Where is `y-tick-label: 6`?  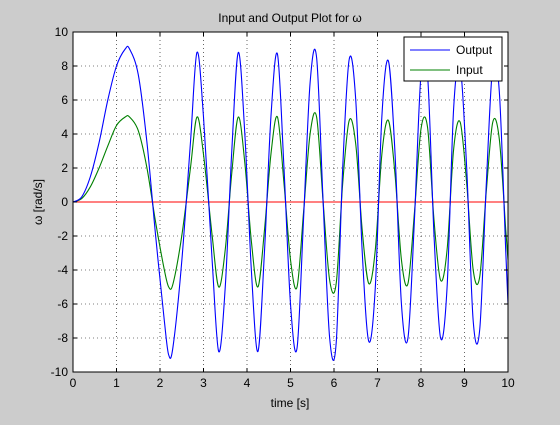
y-tick-label: 6 is located at coordinates (64, 100).